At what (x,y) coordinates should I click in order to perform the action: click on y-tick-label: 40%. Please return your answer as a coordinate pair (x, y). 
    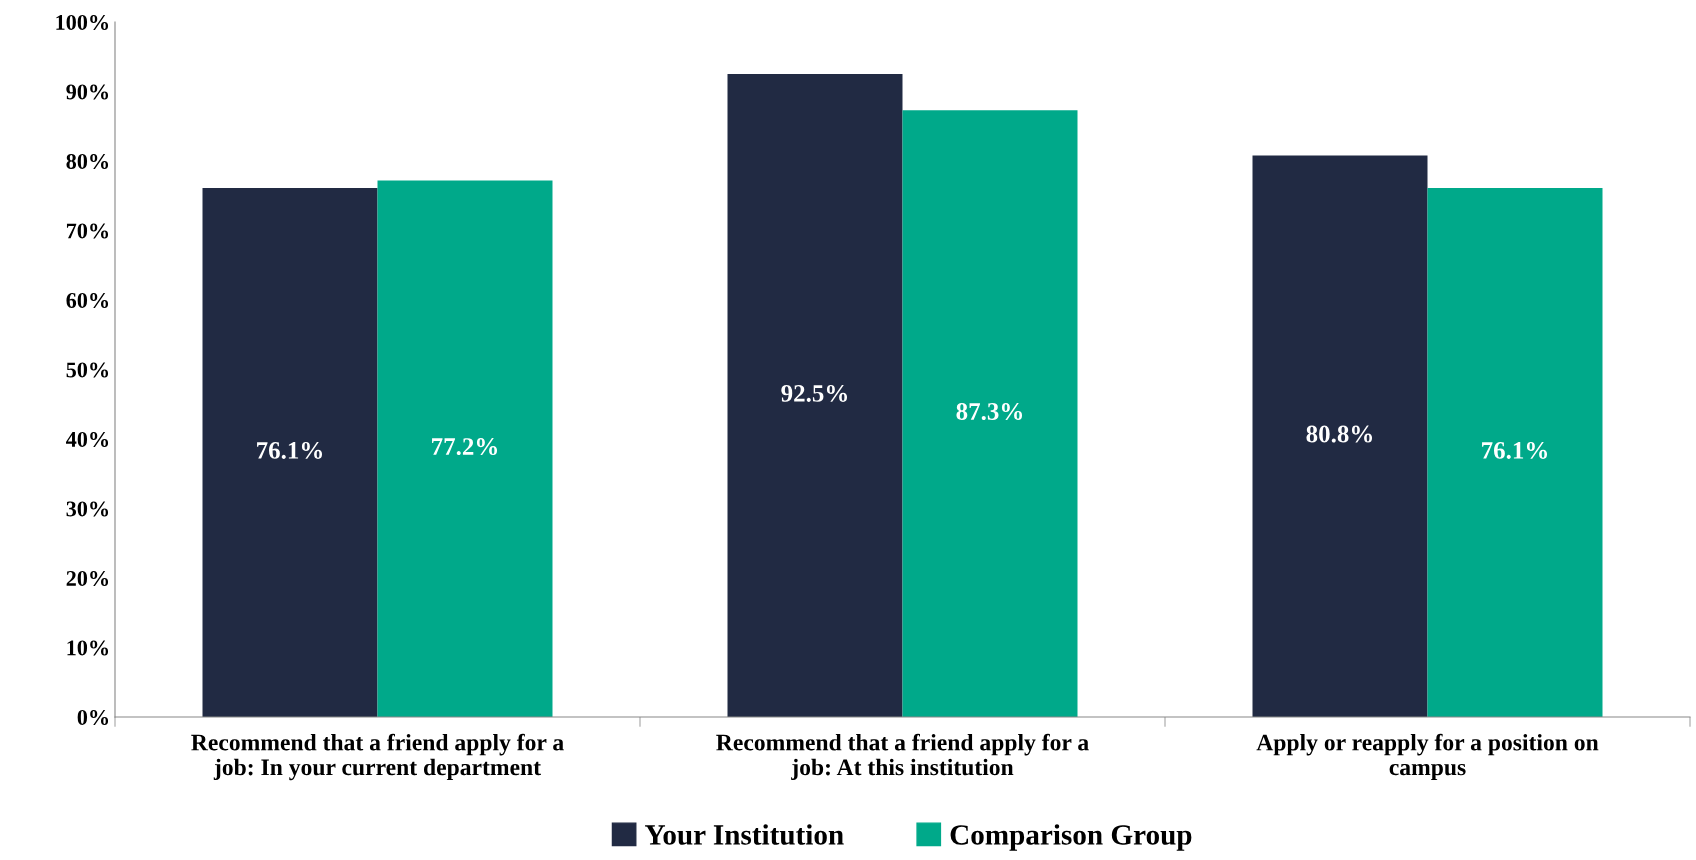
    Looking at the image, I should click on (87, 439).